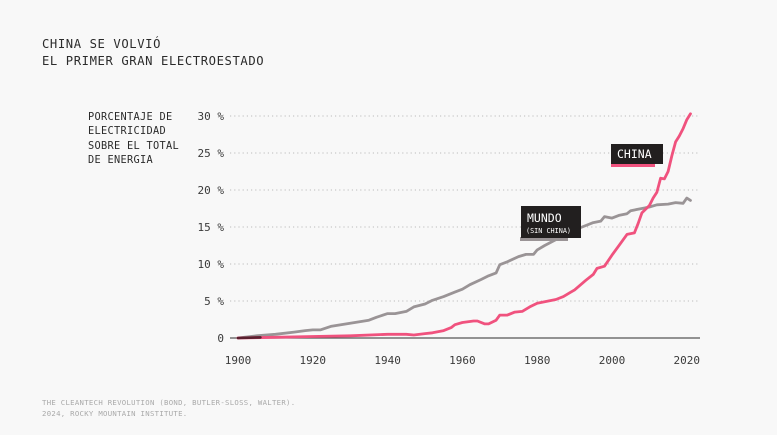  I want to click on label-mundo-box, so click(551, 222).